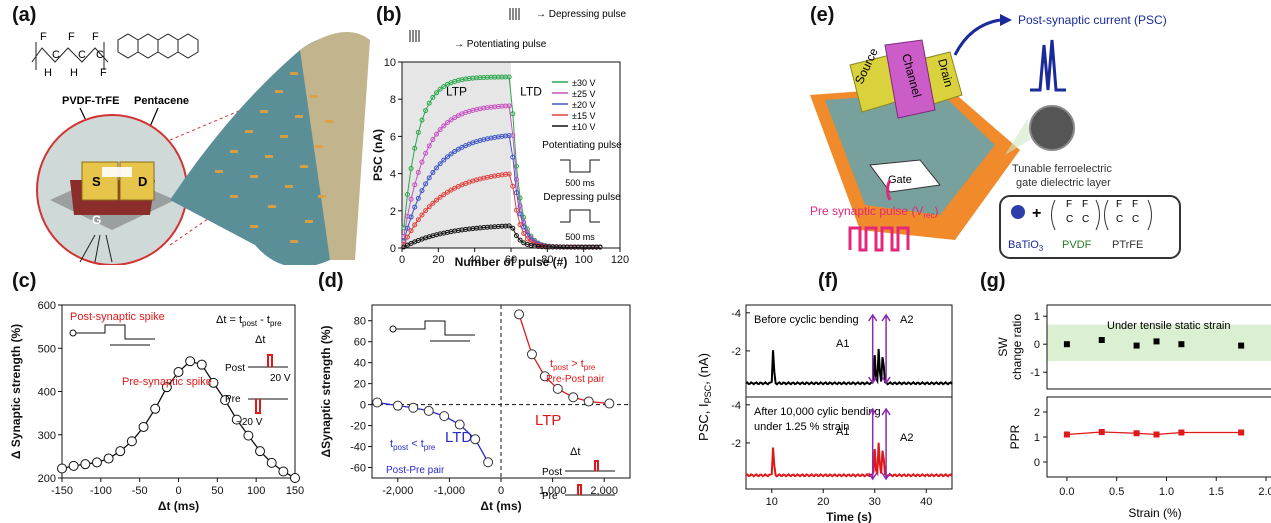  I want to click on x-tick-label: 120, so click(620, 260).